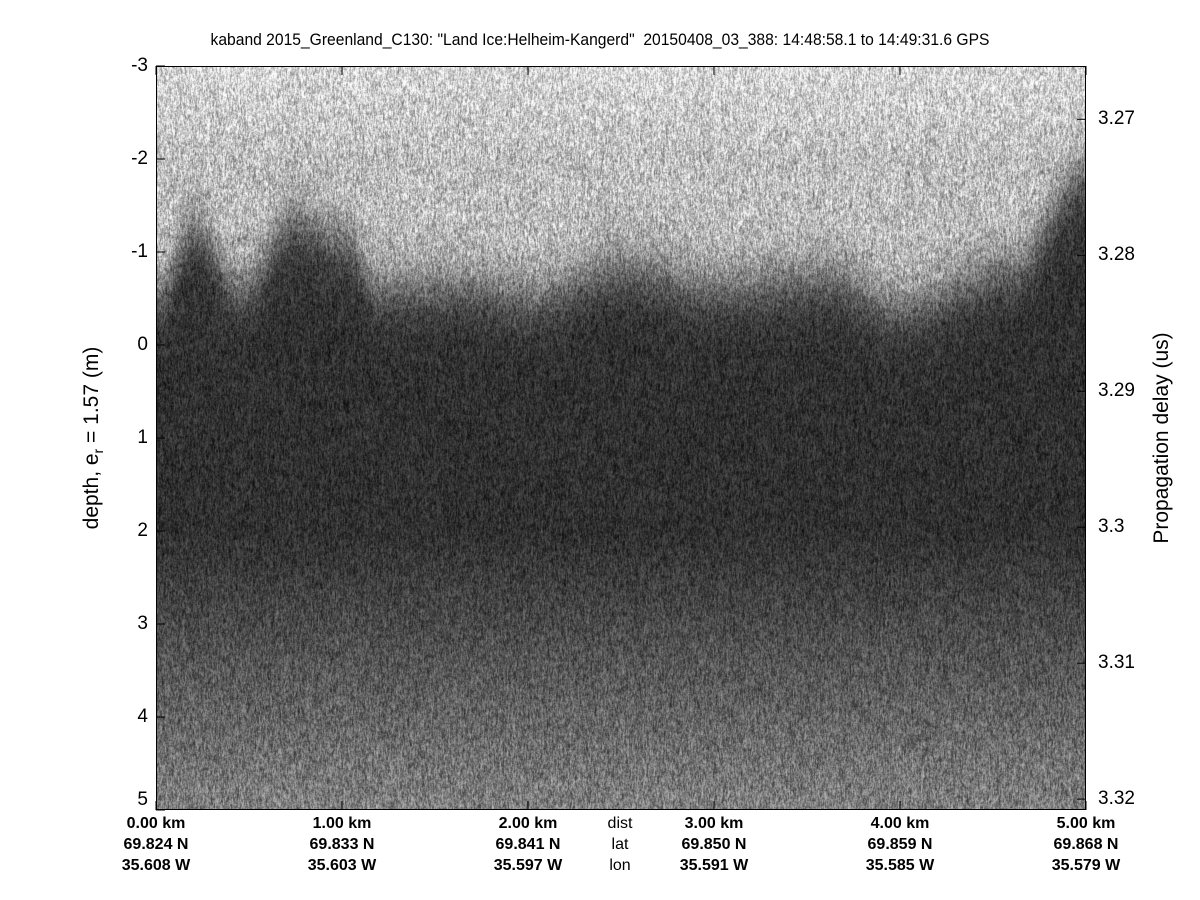 This screenshot has width=1200, height=900. Describe the element at coordinates (139, 158) in the screenshot. I see `y-tick-label: -2` at that location.